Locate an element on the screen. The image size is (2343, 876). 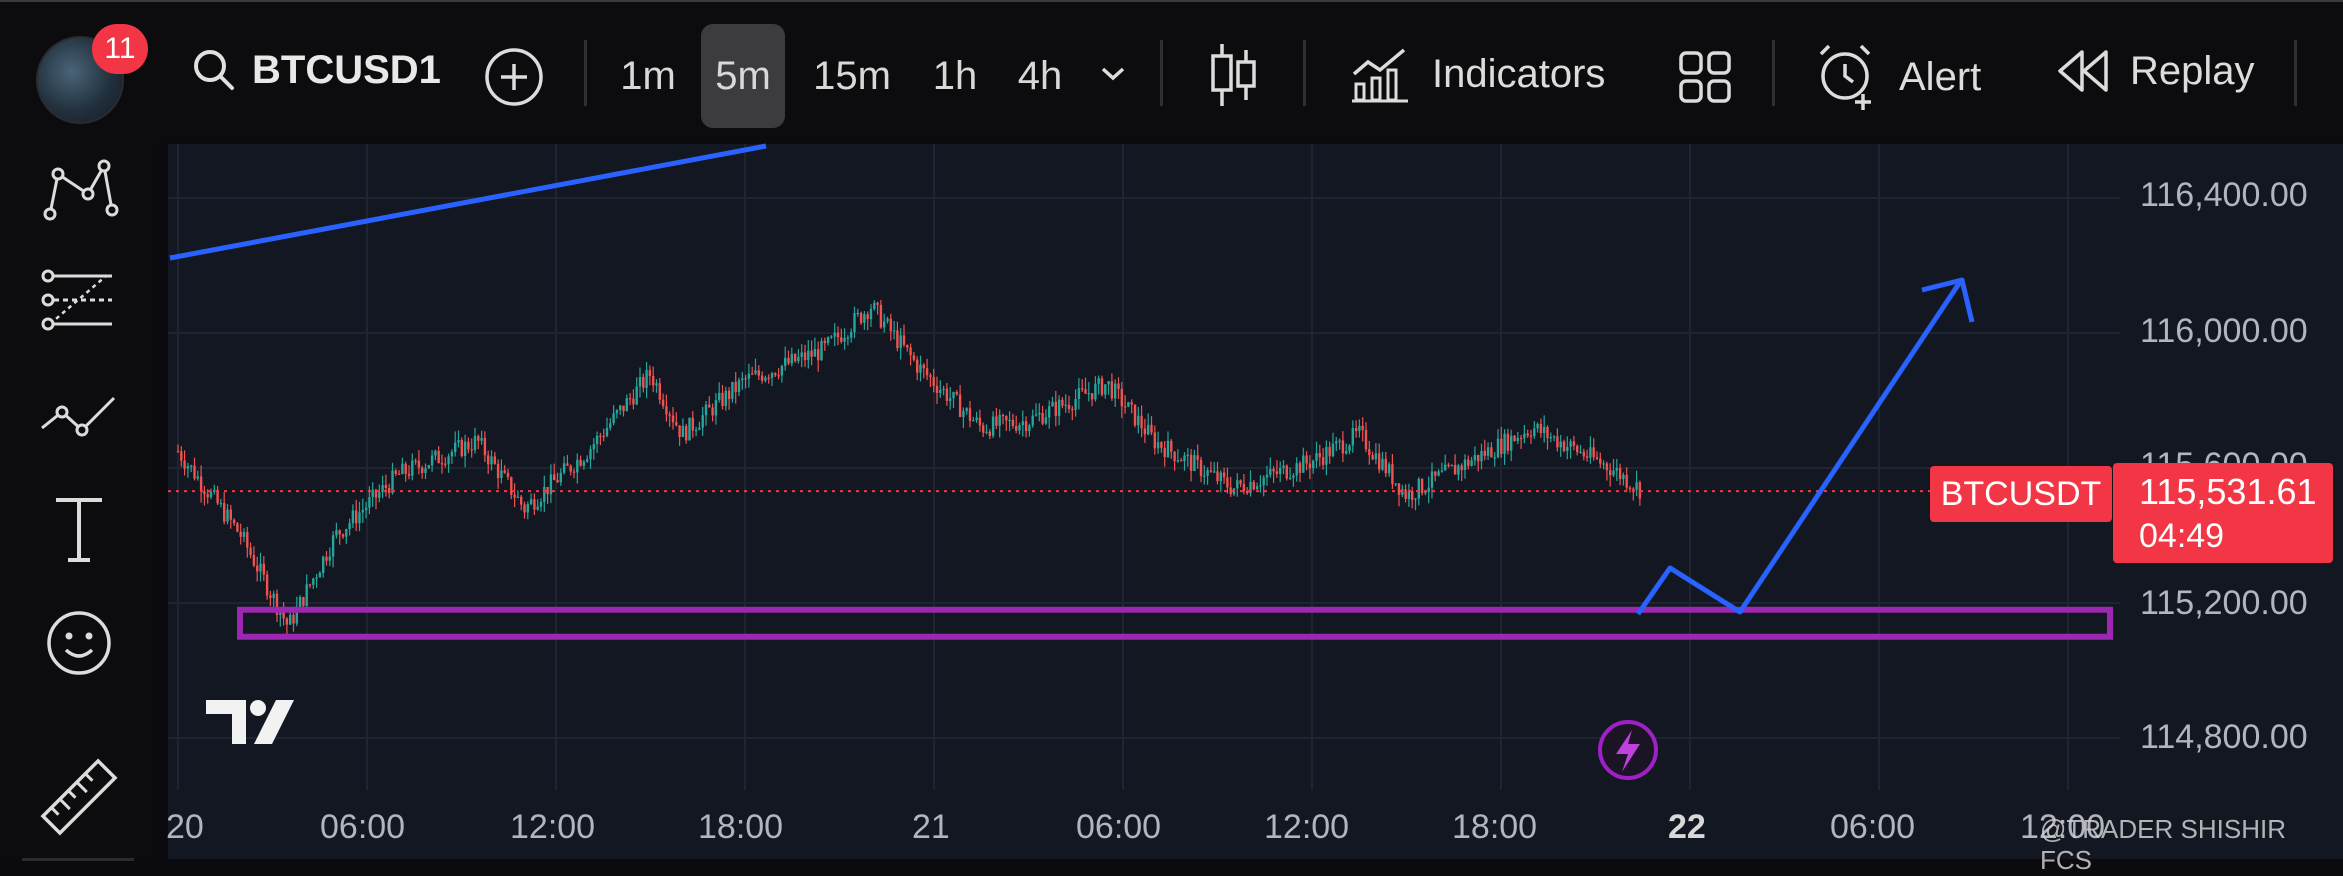
candle-style-icon is located at coordinates (1233, 75).